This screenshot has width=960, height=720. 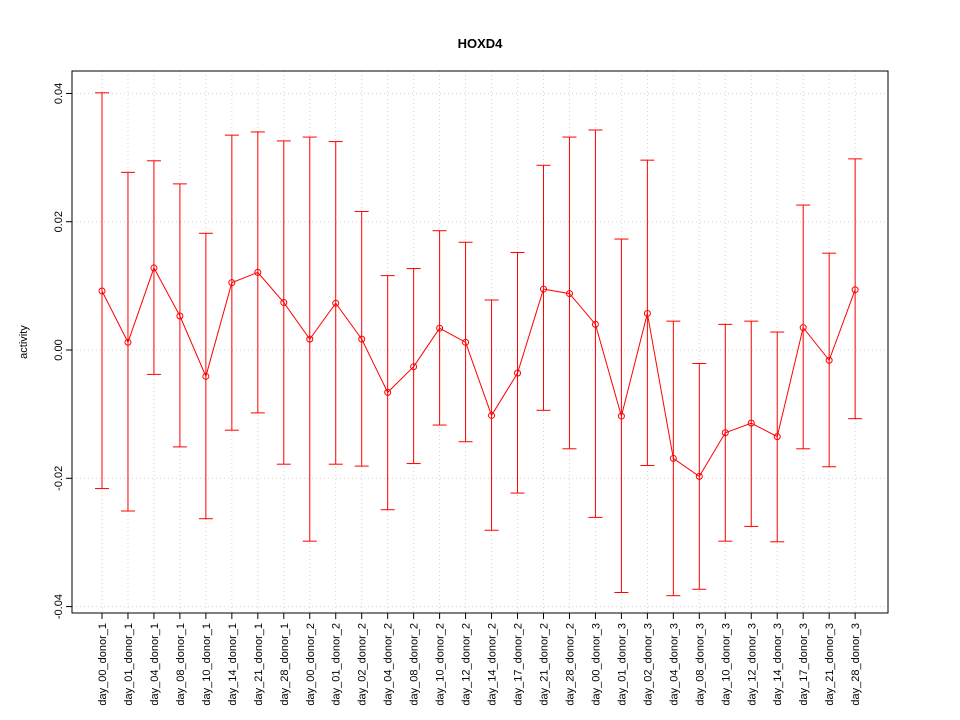 I want to click on x-tick-label: day_12_donor_3, so click(x=752, y=664).